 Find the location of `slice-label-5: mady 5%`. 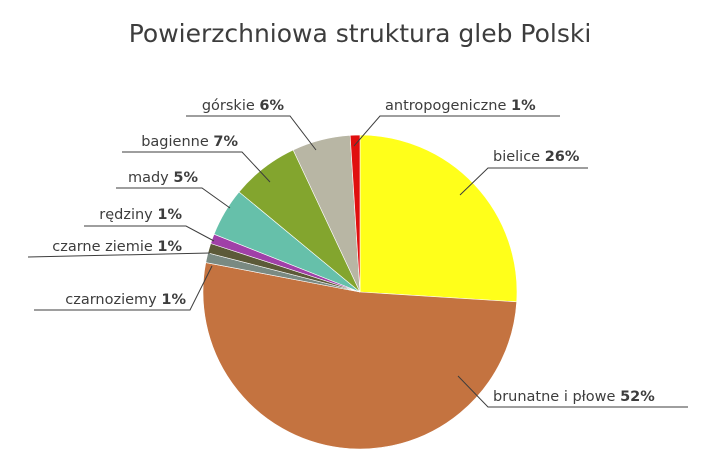

slice-label-5: mady 5% is located at coordinates (163, 178).